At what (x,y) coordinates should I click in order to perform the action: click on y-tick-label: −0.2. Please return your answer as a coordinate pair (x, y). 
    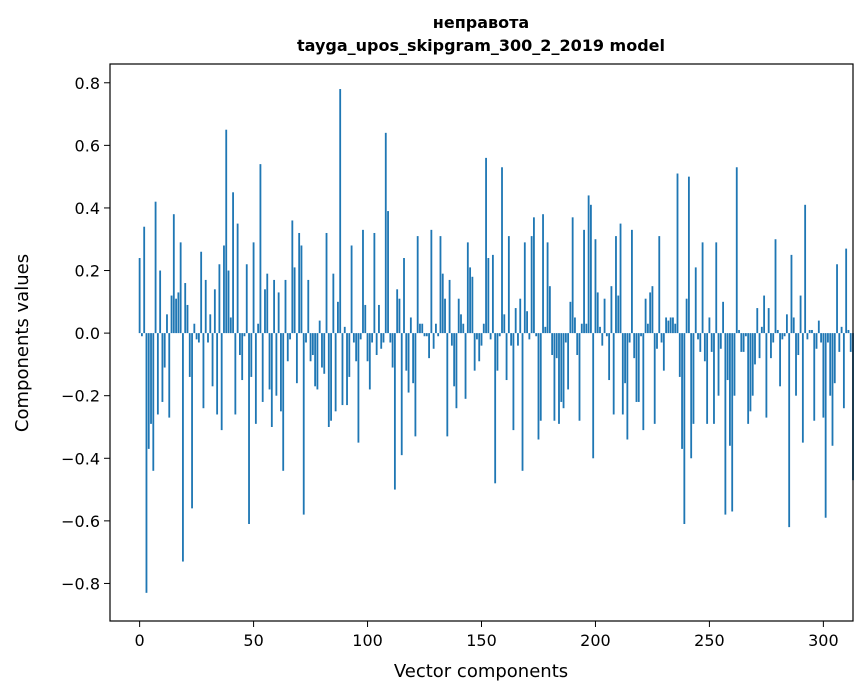
    Looking at the image, I should click on (80, 396).